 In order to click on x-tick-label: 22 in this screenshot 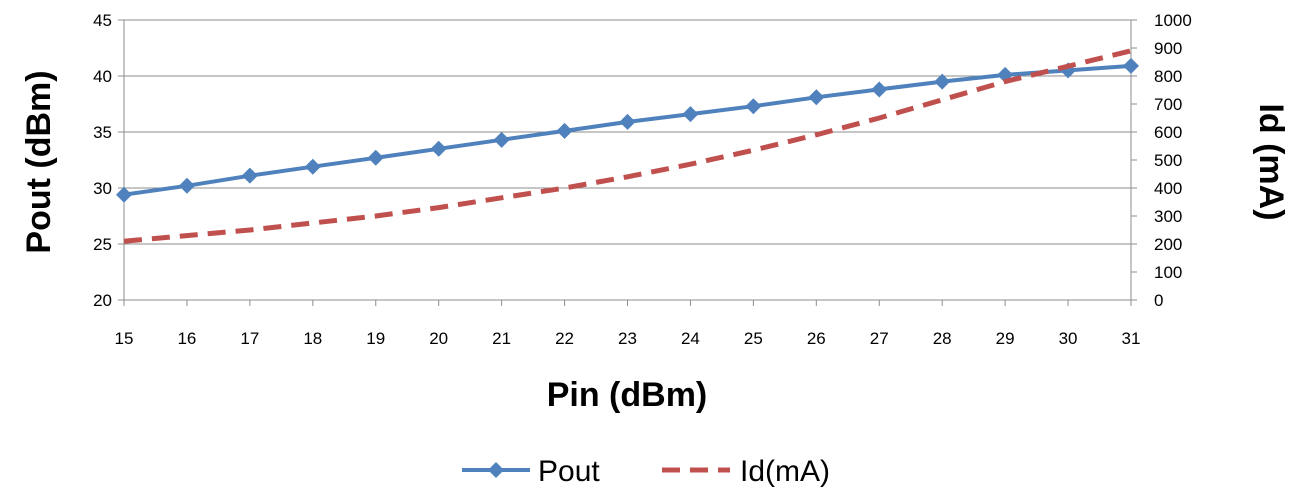, I will do `click(564, 338)`.